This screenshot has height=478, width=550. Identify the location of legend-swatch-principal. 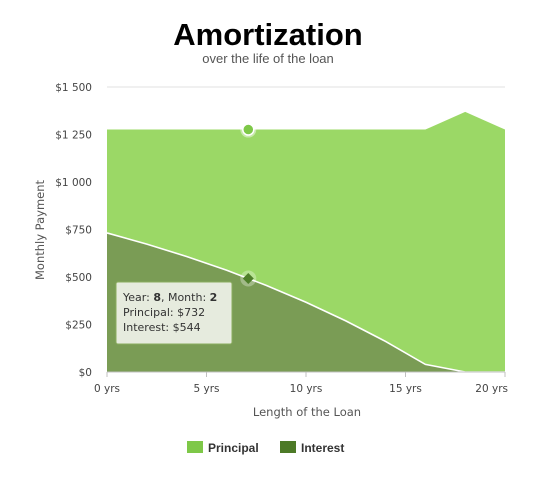
(195, 447).